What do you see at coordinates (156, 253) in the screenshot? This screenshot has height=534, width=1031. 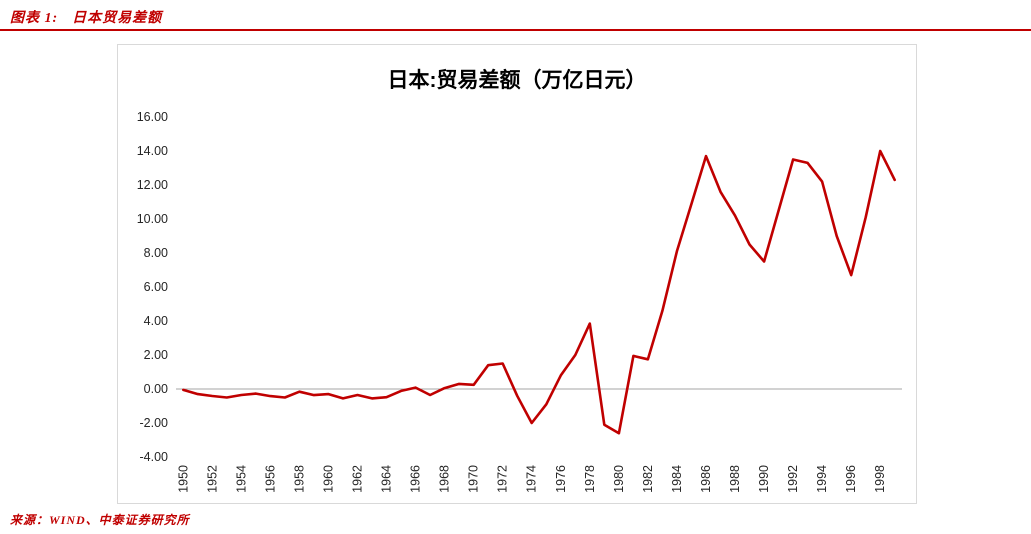 I see `y-tick-label: 8.00` at bounding box center [156, 253].